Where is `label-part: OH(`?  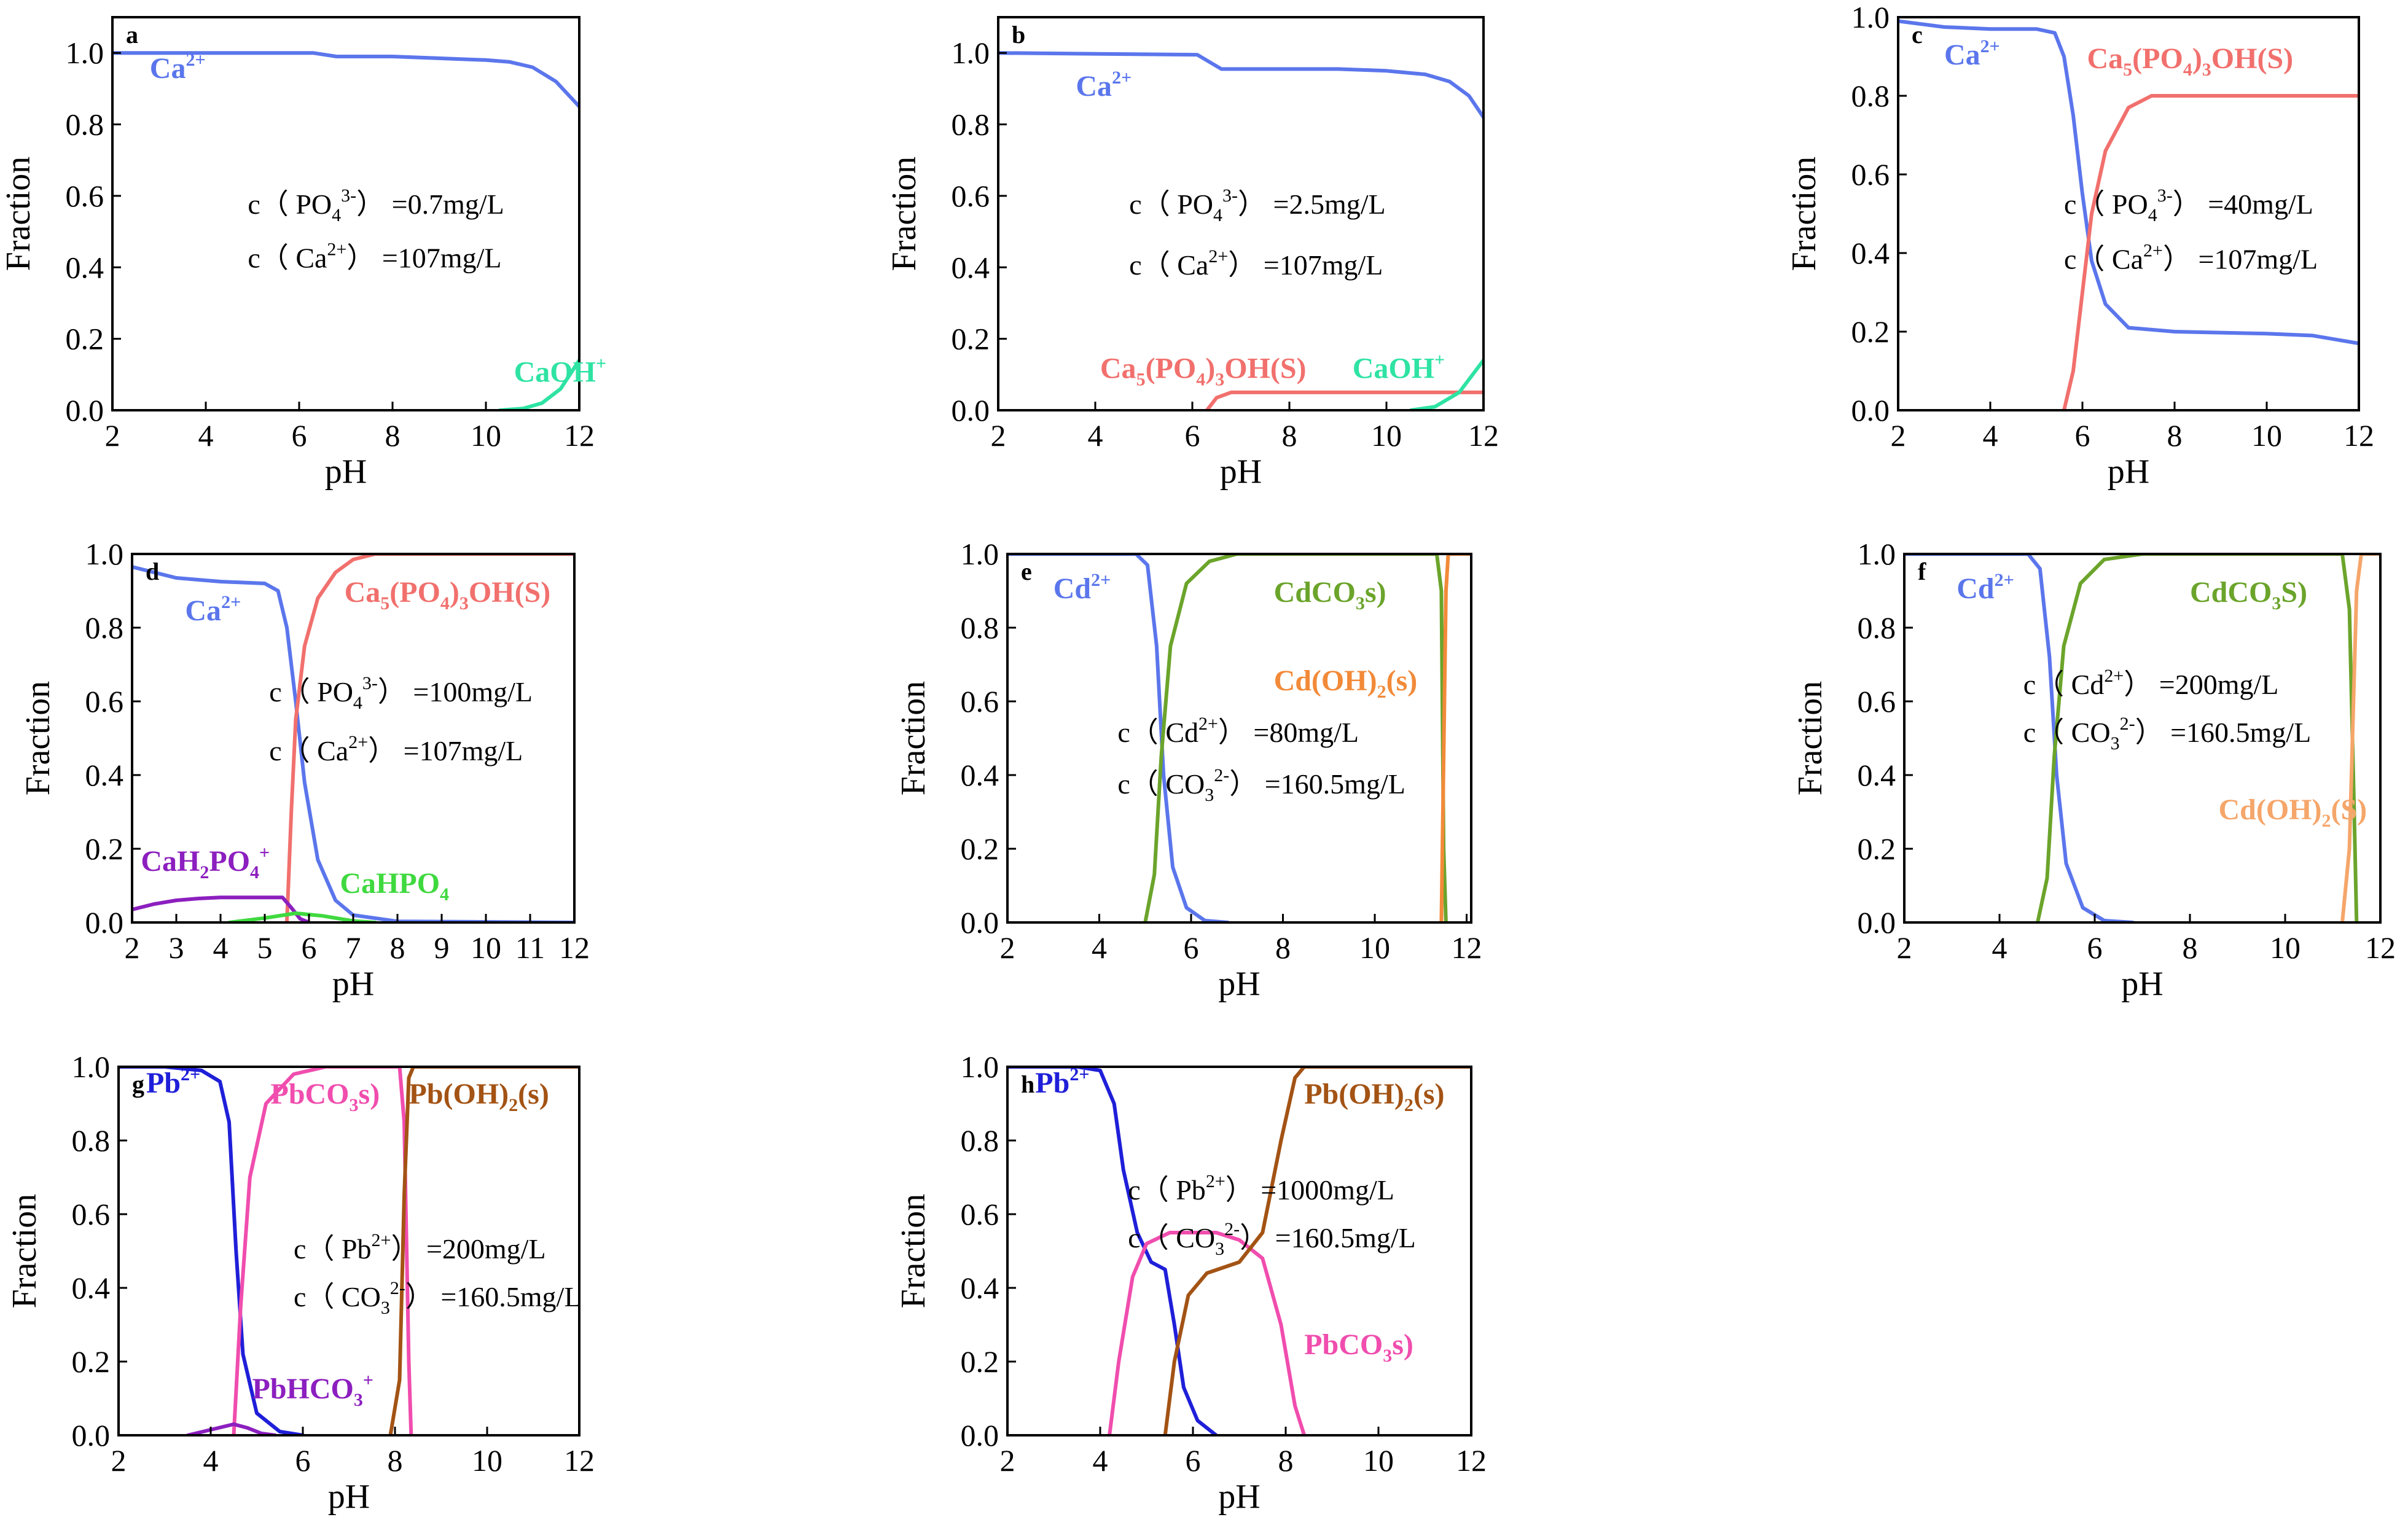
label-part: OH( is located at coordinates (497, 592).